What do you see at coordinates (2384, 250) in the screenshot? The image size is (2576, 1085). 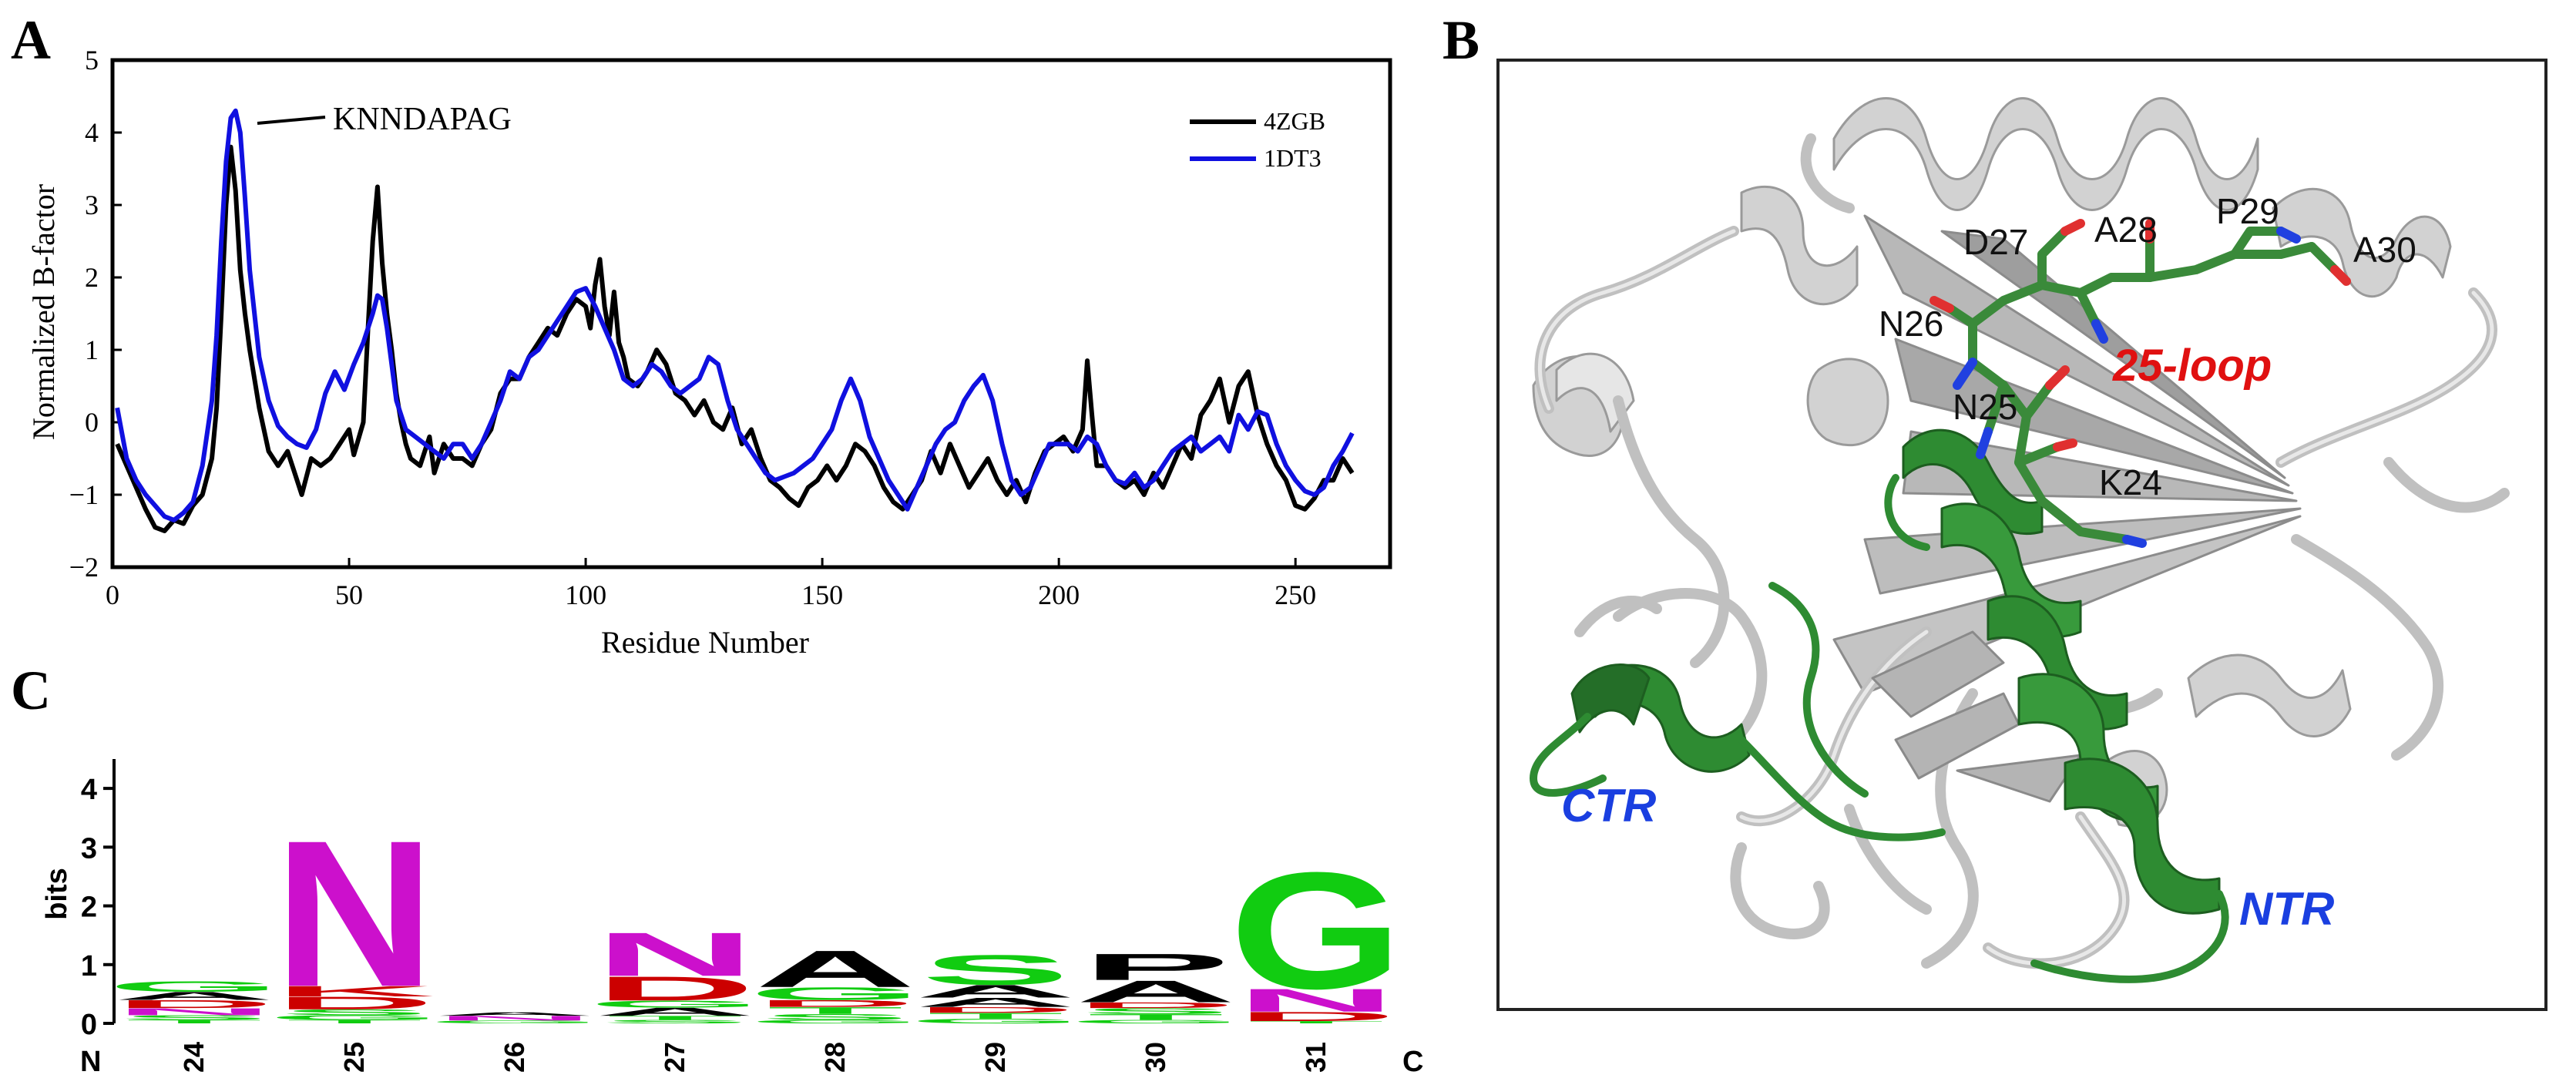 I see `residue-label-a30: A30` at bounding box center [2384, 250].